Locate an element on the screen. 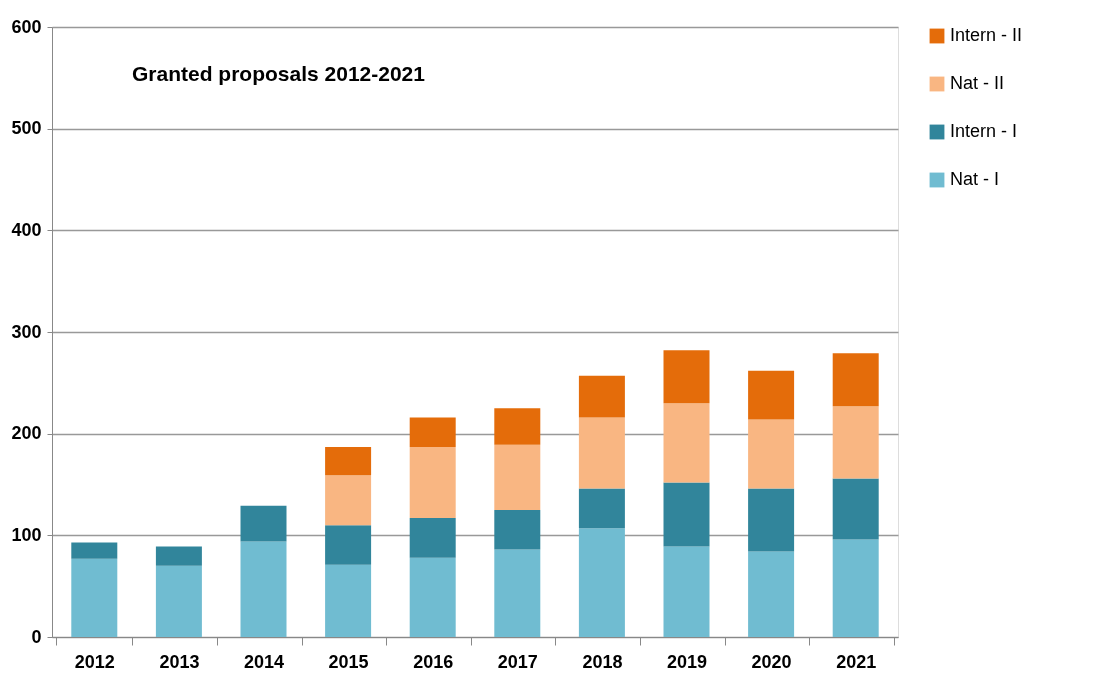  y-tick-label: 0 is located at coordinates (36, 636).